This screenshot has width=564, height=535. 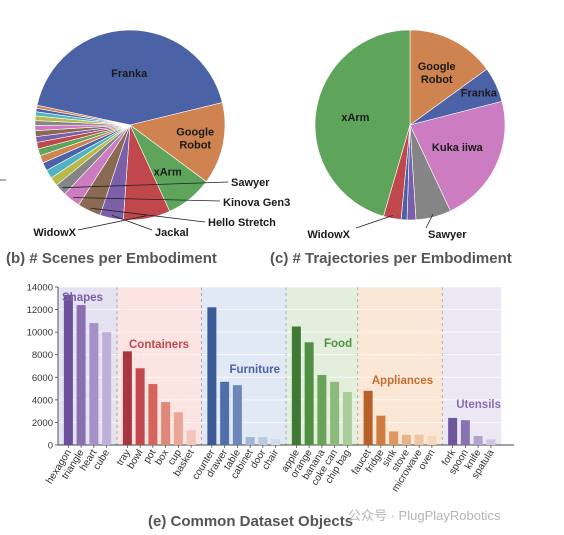 What do you see at coordinates (40, 310) in the screenshot?
I see `y-tick-label: 12000` at bounding box center [40, 310].